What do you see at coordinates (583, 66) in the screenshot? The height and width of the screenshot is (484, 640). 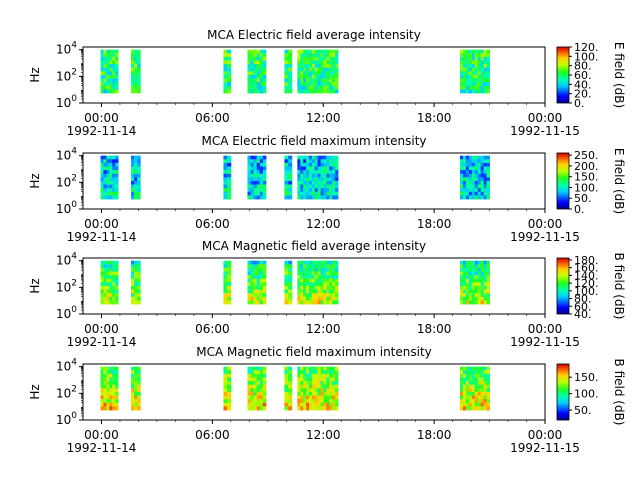 I see `colorbar-tick-label: 80.` at bounding box center [583, 66].